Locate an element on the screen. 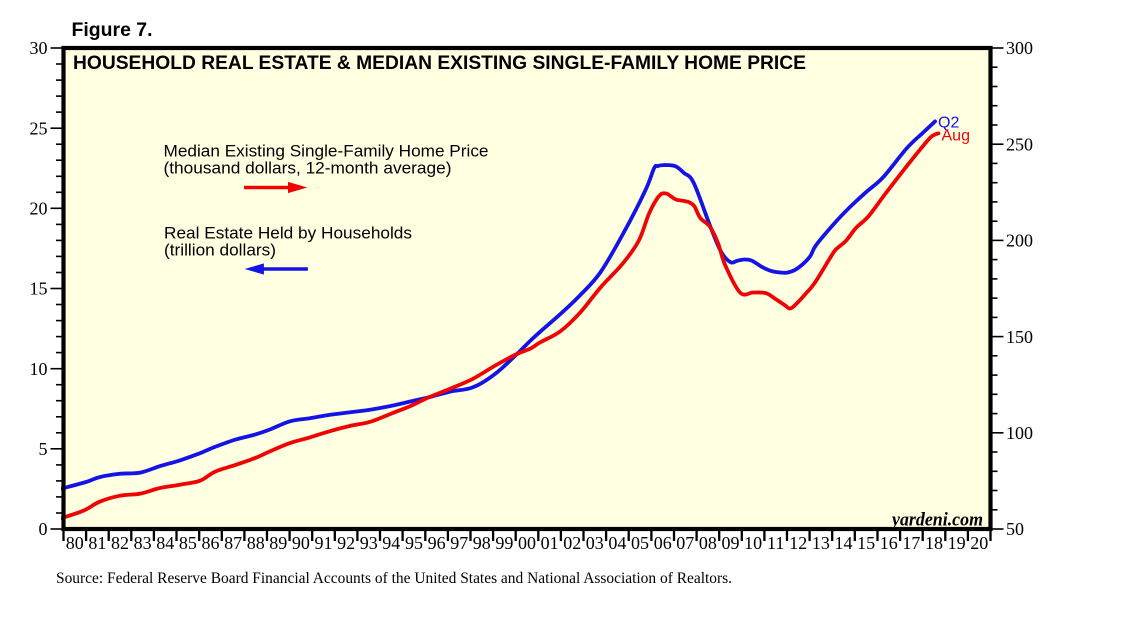 This screenshot has height=626, width=1138. svg-text: (trillion dollars) is located at coordinates (220, 249).